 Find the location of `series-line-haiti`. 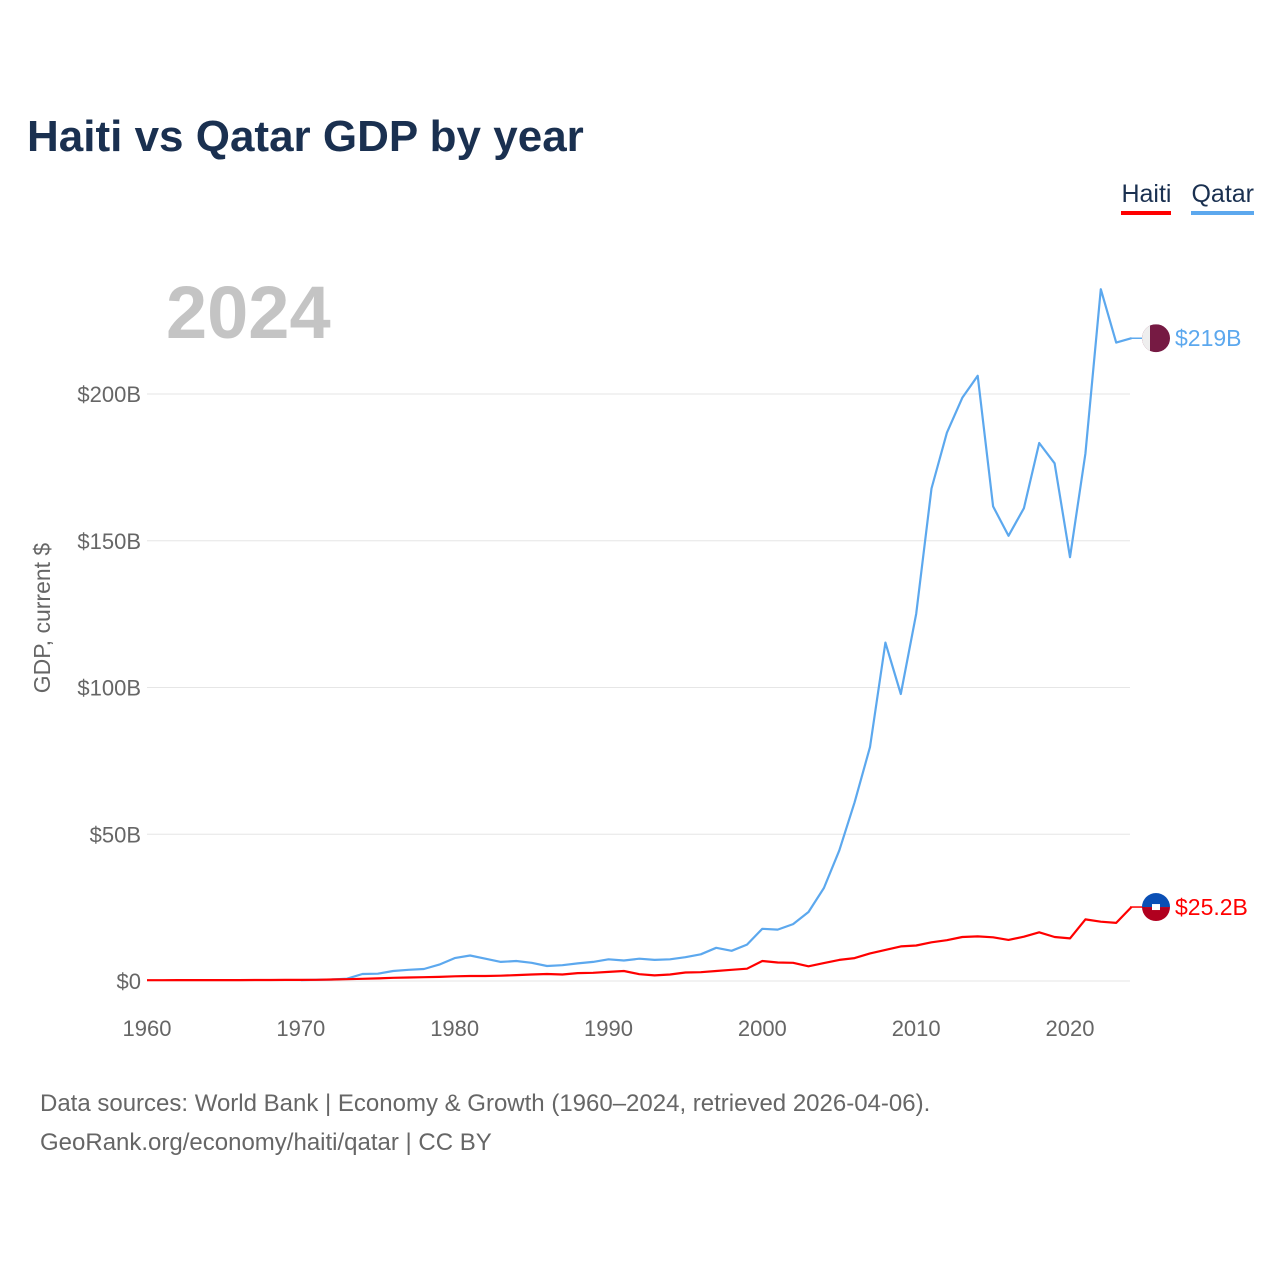

series-line-haiti is located at coordinates (640, 944).